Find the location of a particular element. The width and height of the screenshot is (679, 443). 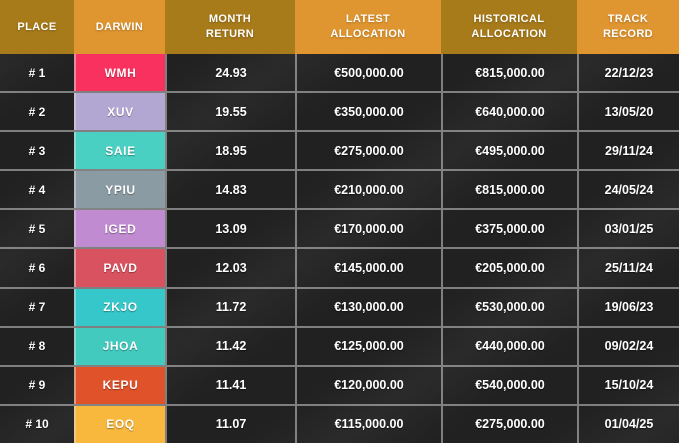

header-cell-latest-allocation: LATEST ALLOCATION is located at coordinates (368, 27).